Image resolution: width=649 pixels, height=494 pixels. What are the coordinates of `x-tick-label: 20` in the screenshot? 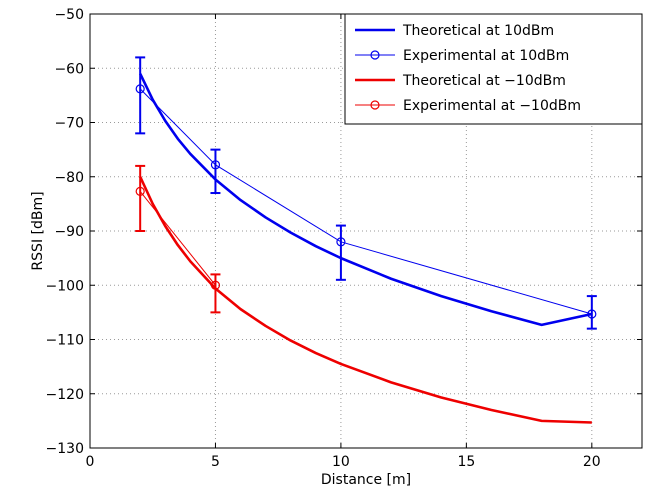 It's located at (592, 462).